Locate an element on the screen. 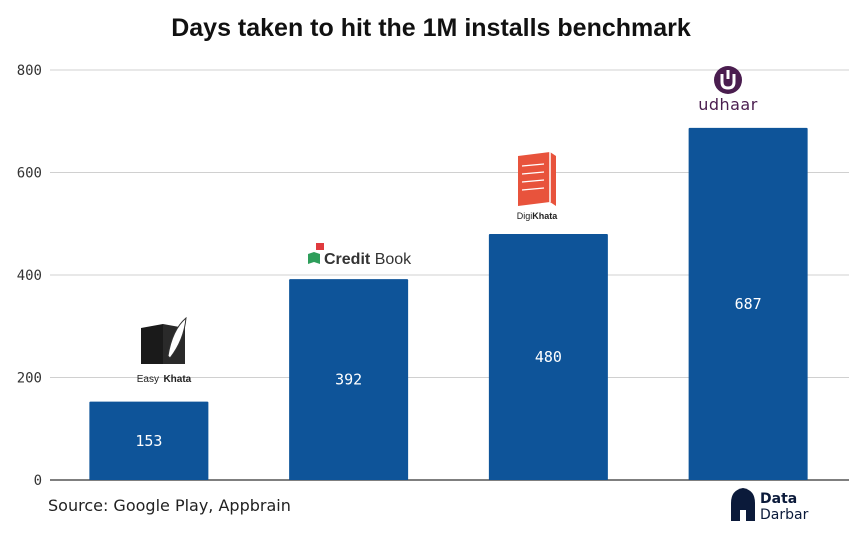 This screenshot has height=538, width=859. creditbook-wordmark: Credit Book is located at coordinates (368, 259).